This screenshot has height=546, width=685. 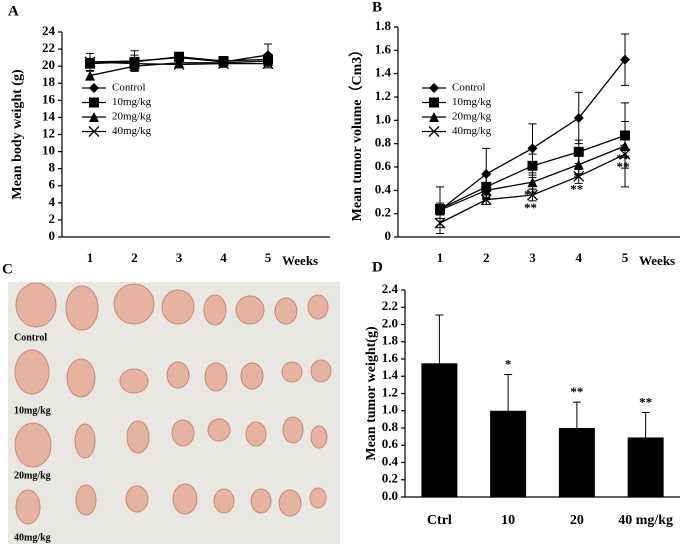 I want to click on x-tick-label: 40 mg/kg, so click(x=645, y=520).